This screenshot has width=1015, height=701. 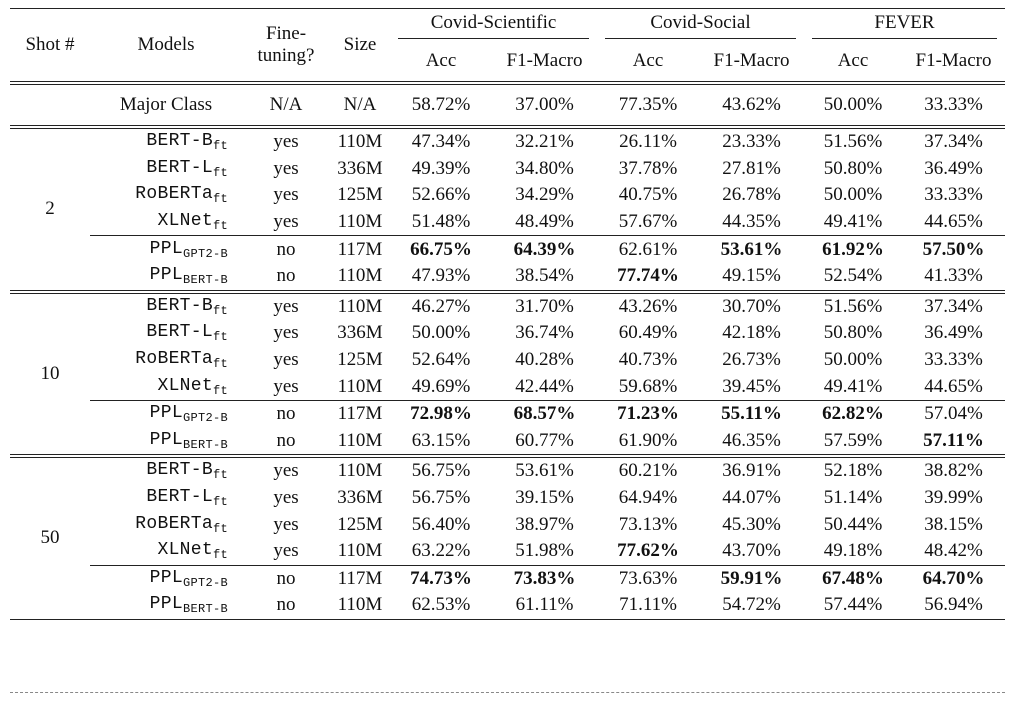 What do you see at coordinates (648, 360) in the screenshot?
I see `metric-value: 40.73%` at bounding box center [648, 360].